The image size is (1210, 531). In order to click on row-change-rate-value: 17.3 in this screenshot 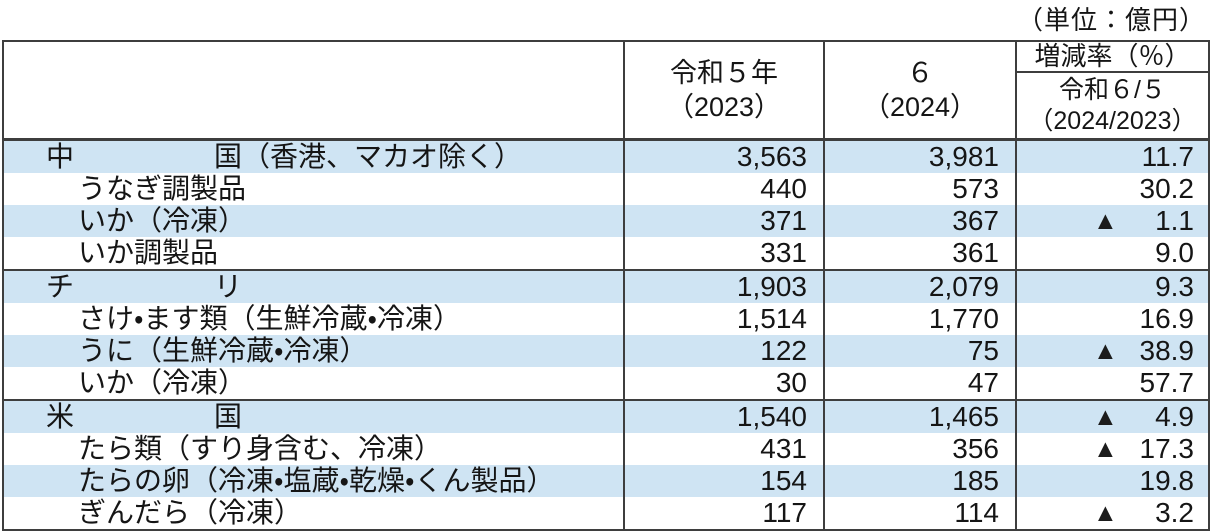, I will do `click(1167, 448)`.